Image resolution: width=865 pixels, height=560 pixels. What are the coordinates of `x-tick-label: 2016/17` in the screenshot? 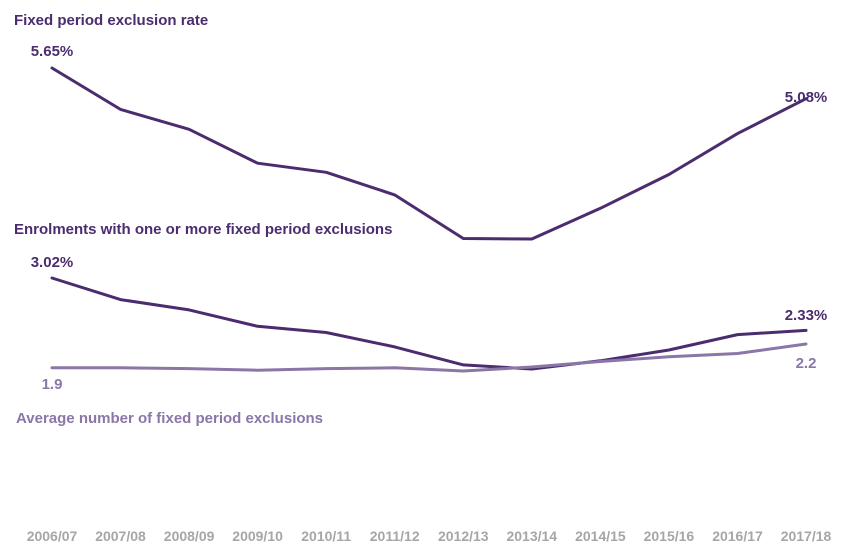 It's located at (737, 536).